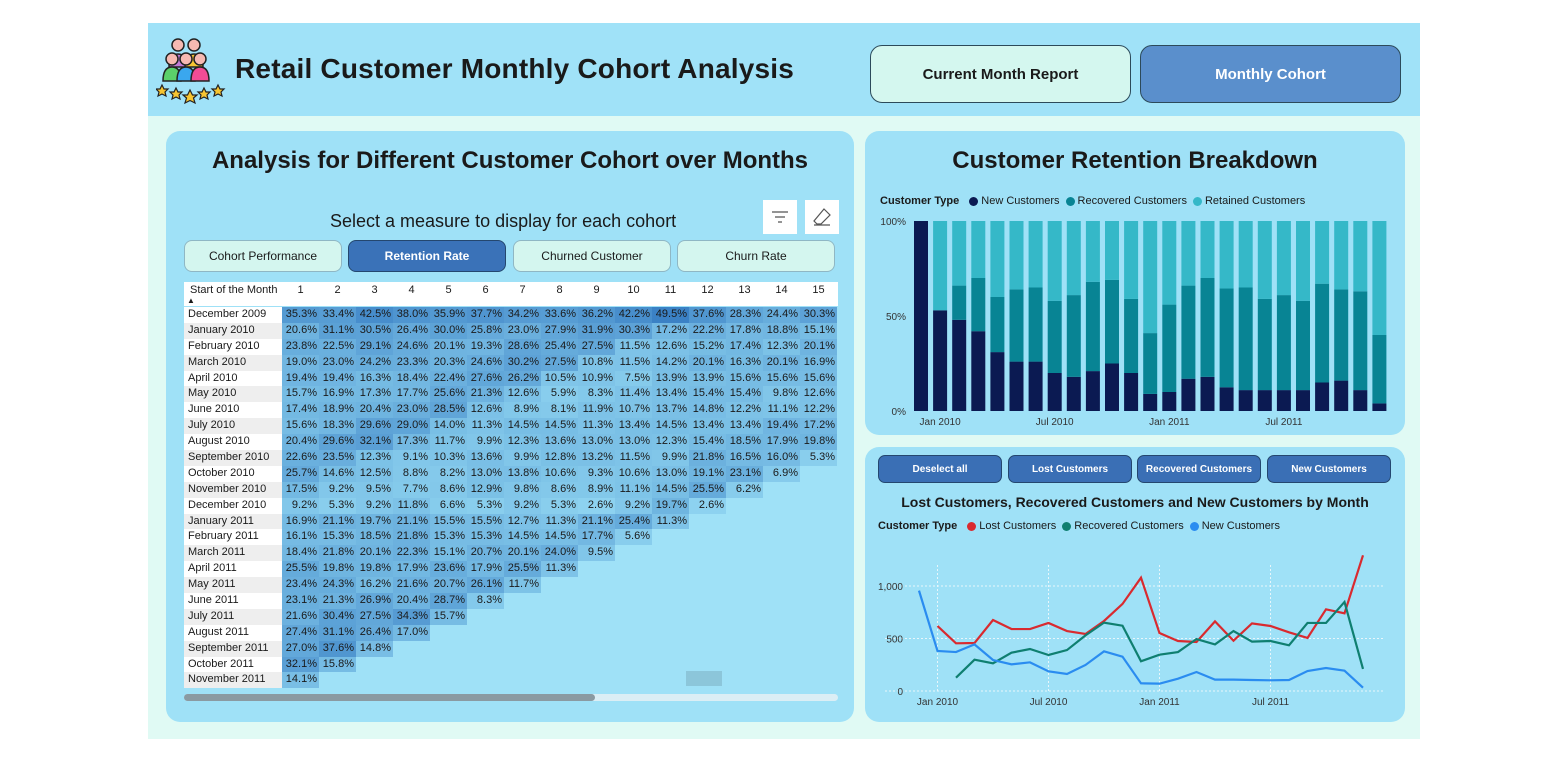  Describe the element at coordinates (485, 489) in the screenshot. I see `matrix-cell: 12.9%` at that location.